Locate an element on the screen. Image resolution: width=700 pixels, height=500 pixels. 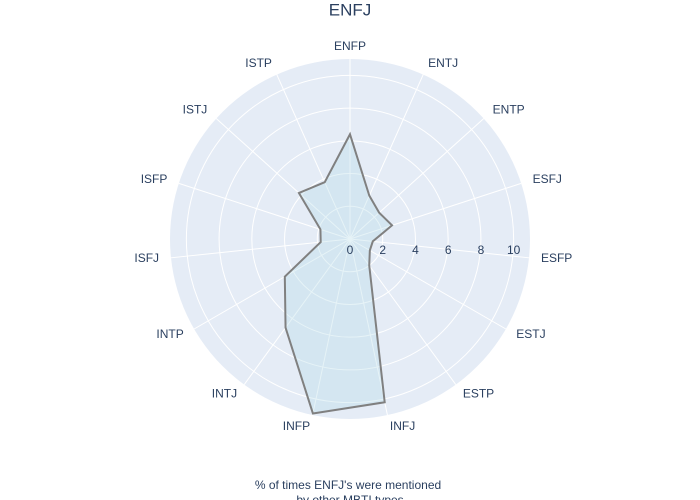
angular-tick-label: ENTJ is located at coordinates (443, 63).